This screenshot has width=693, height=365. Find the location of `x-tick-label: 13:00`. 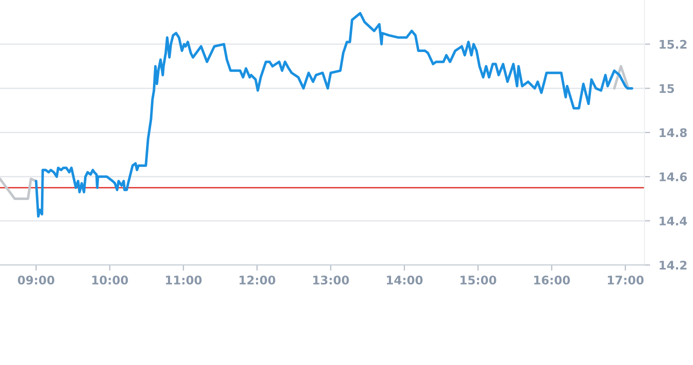

x-tick-label: 13:00 is located at coordinates (331, 280).